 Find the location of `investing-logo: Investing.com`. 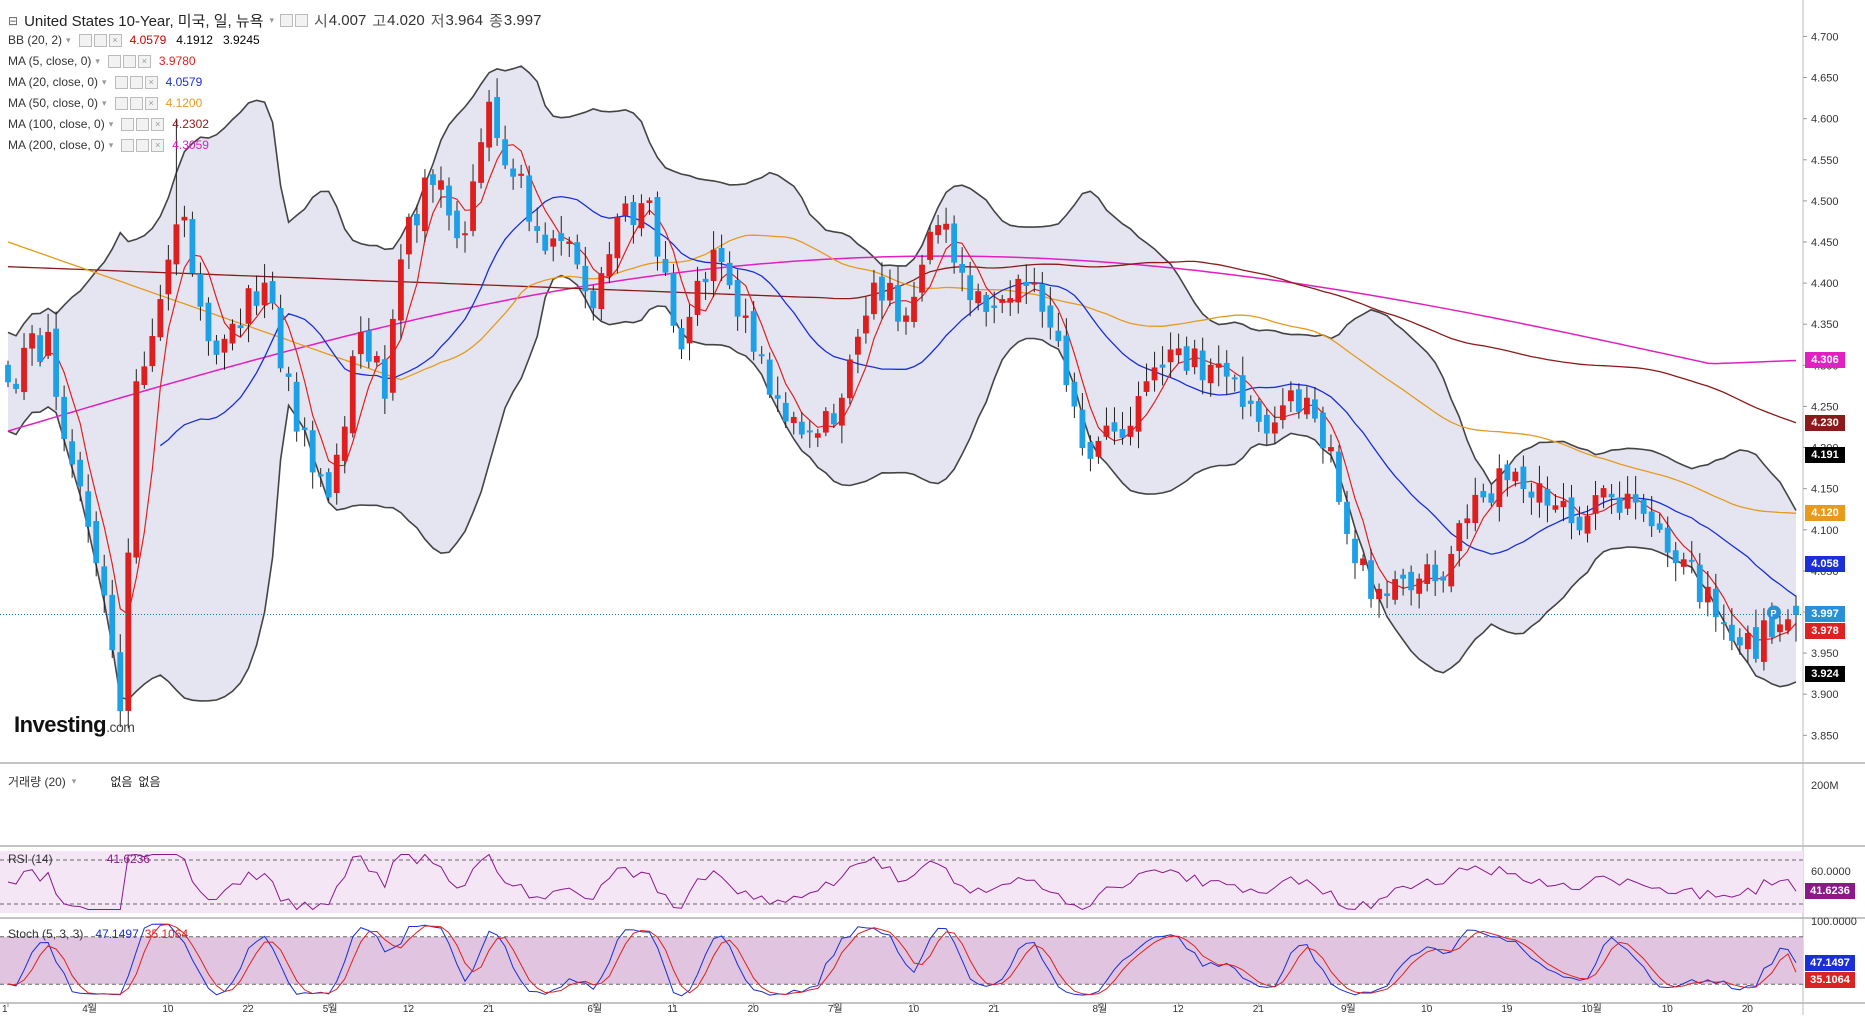

investing-logo: Investing.com is located at coordinates (74, 725).